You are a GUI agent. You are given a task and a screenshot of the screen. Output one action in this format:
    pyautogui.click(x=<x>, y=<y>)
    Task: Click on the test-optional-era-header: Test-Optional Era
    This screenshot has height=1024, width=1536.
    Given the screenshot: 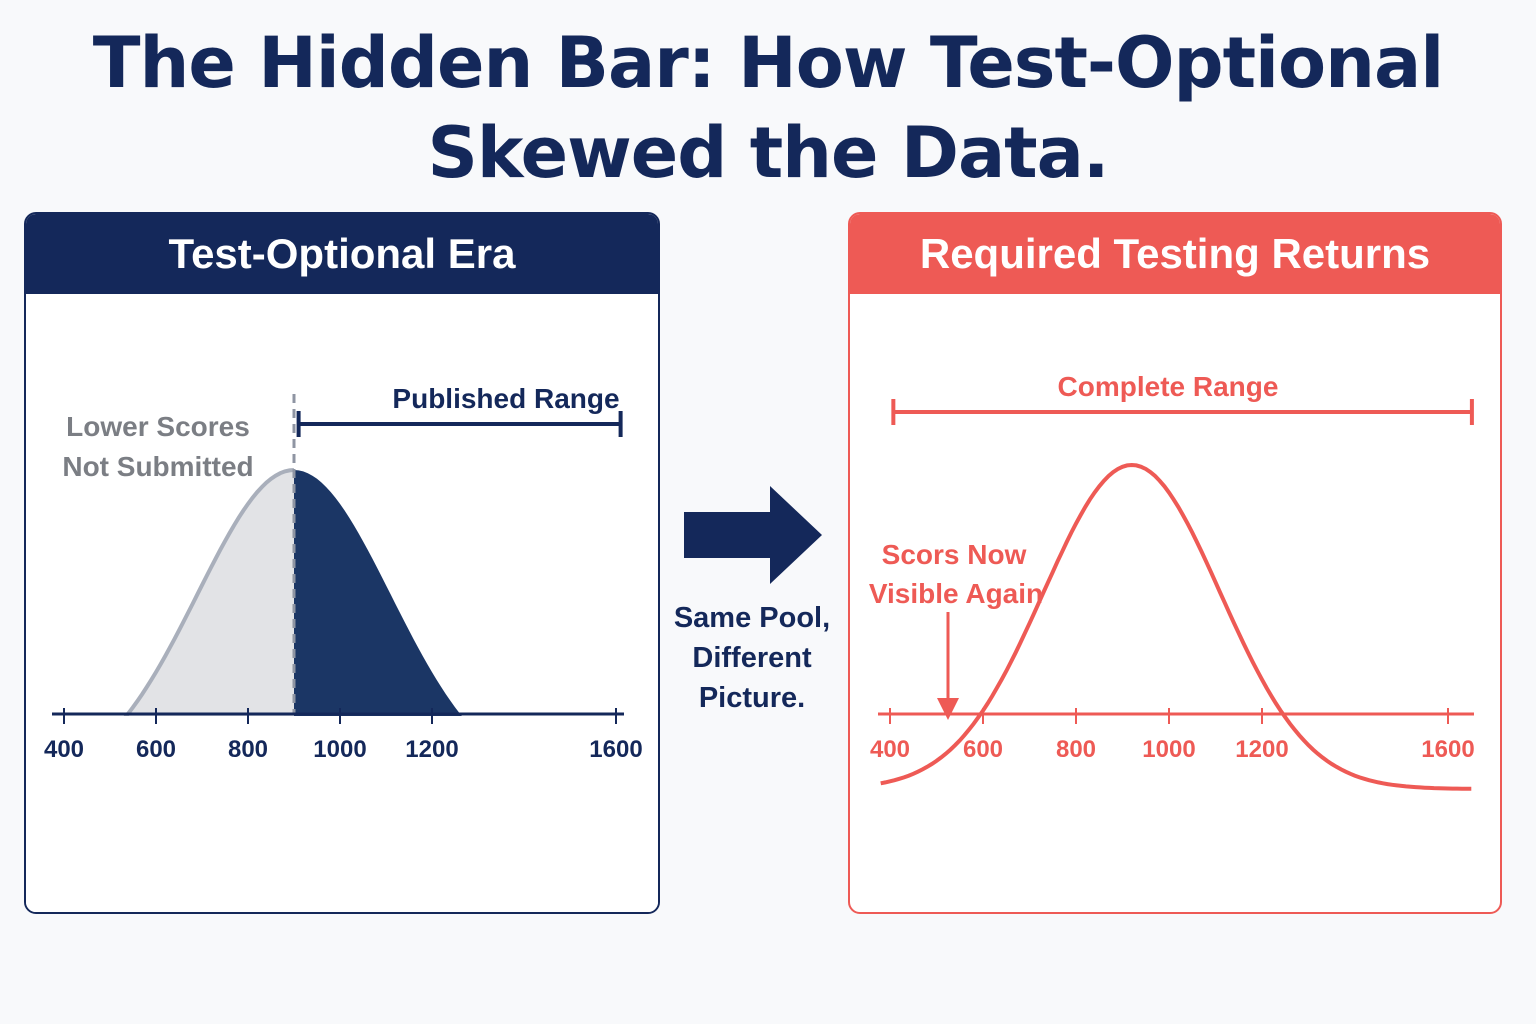 What is the action you would take?
    pyautogui.click(x=342, y=254)
    